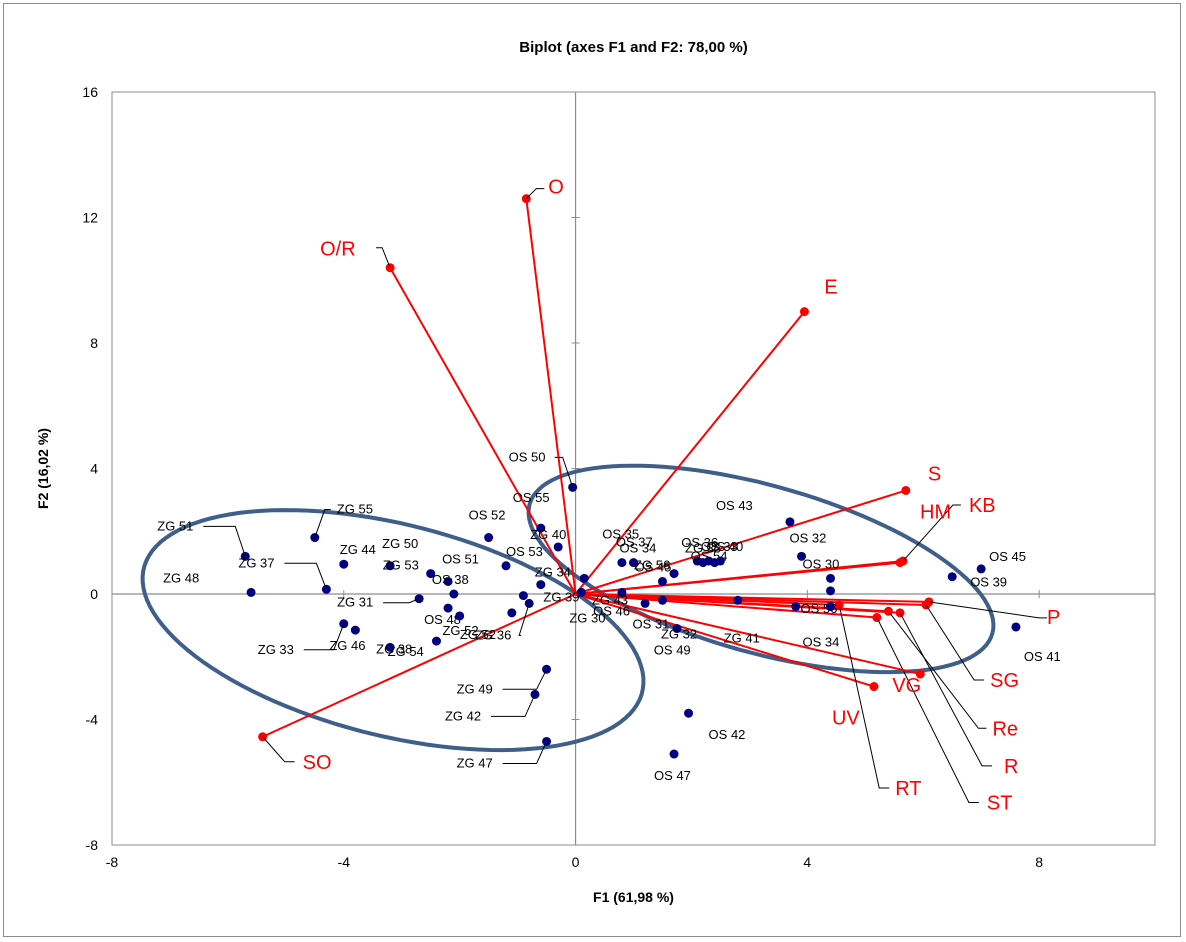 The image size is (1186, 942). I want to click on observation-label: ZG 52, so click(460, 630).